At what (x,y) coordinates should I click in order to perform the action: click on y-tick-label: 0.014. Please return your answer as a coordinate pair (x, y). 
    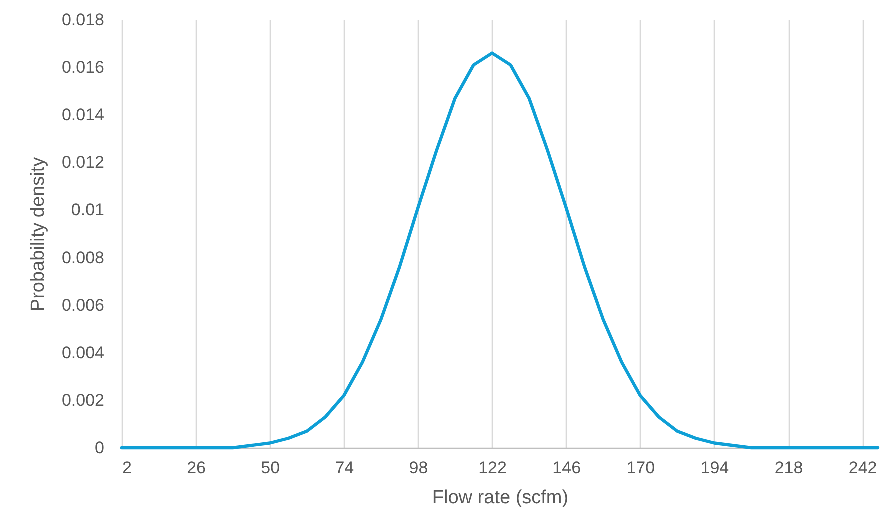
    Looking at the image, I should click on (83, 115).